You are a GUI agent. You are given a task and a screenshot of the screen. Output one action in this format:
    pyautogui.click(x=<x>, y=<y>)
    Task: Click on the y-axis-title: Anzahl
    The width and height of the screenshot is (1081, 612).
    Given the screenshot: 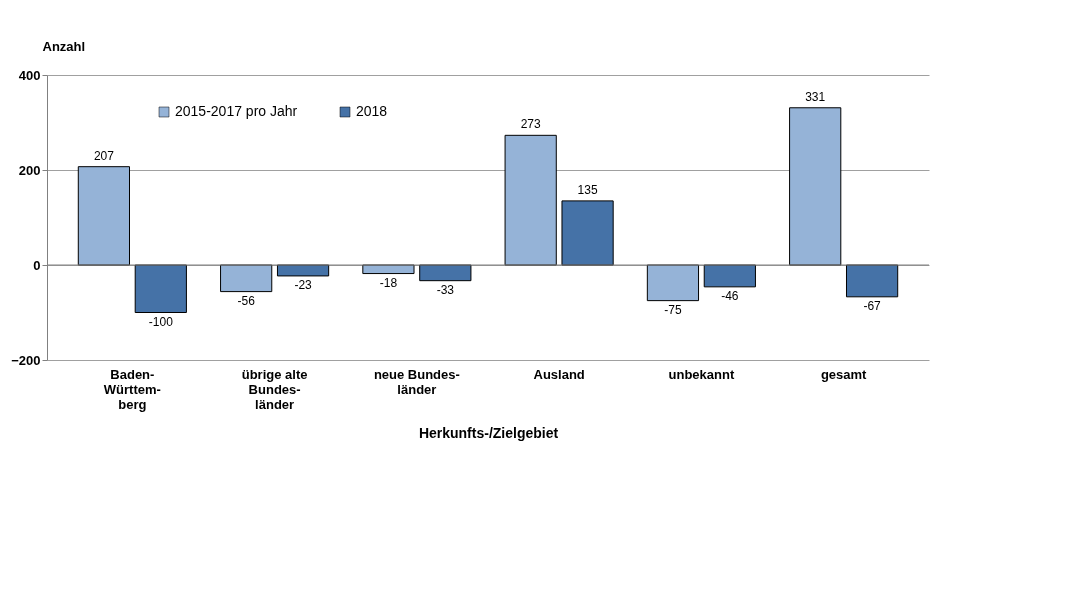 What is the action you would take?
    pyautogui.click(x=64, y=46)
    